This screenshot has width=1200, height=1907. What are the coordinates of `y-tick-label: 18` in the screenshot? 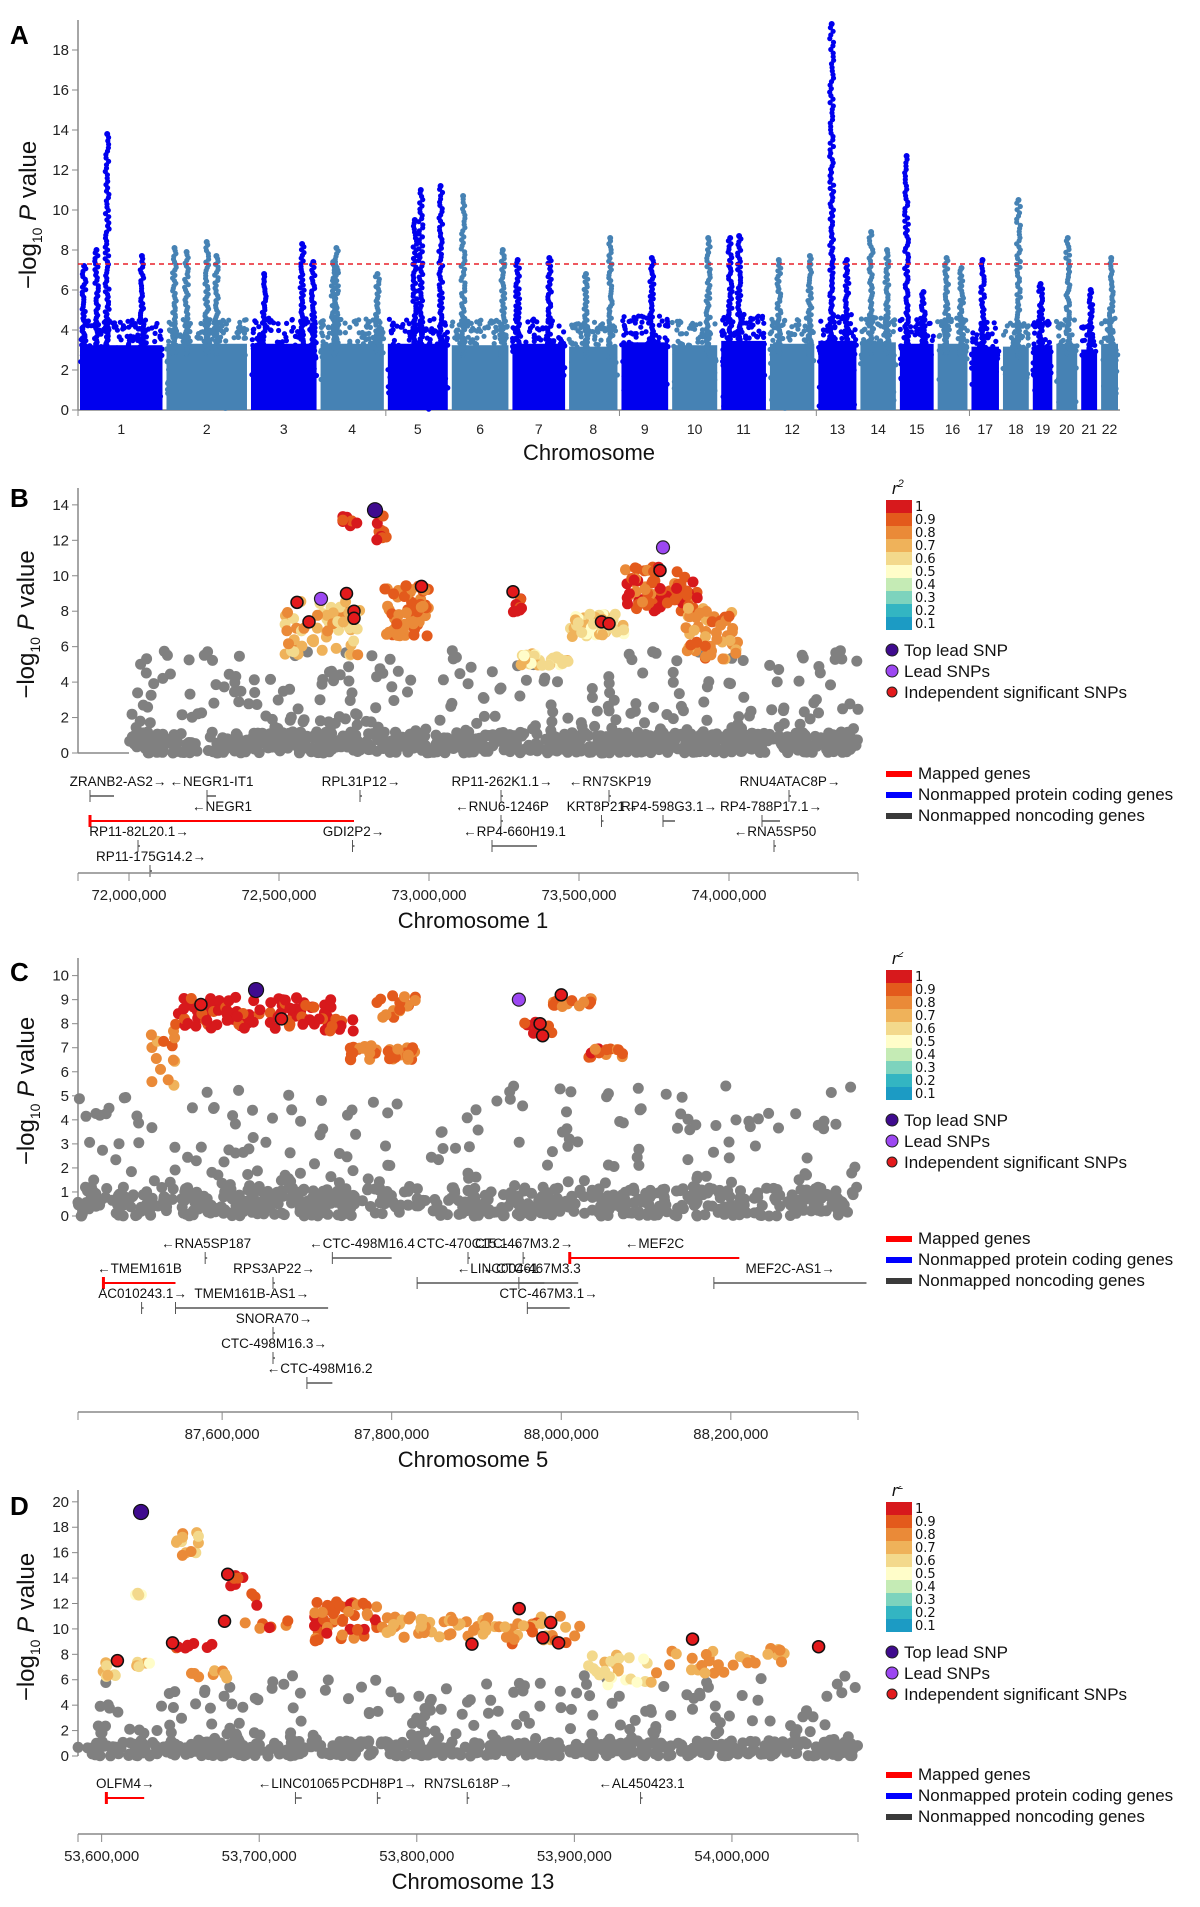 It's located at (60, 50).